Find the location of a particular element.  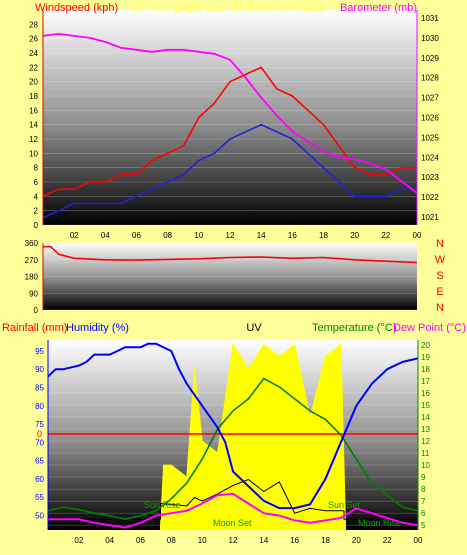

temperature-tick-label: 12 is located at coordinates (425, 441).